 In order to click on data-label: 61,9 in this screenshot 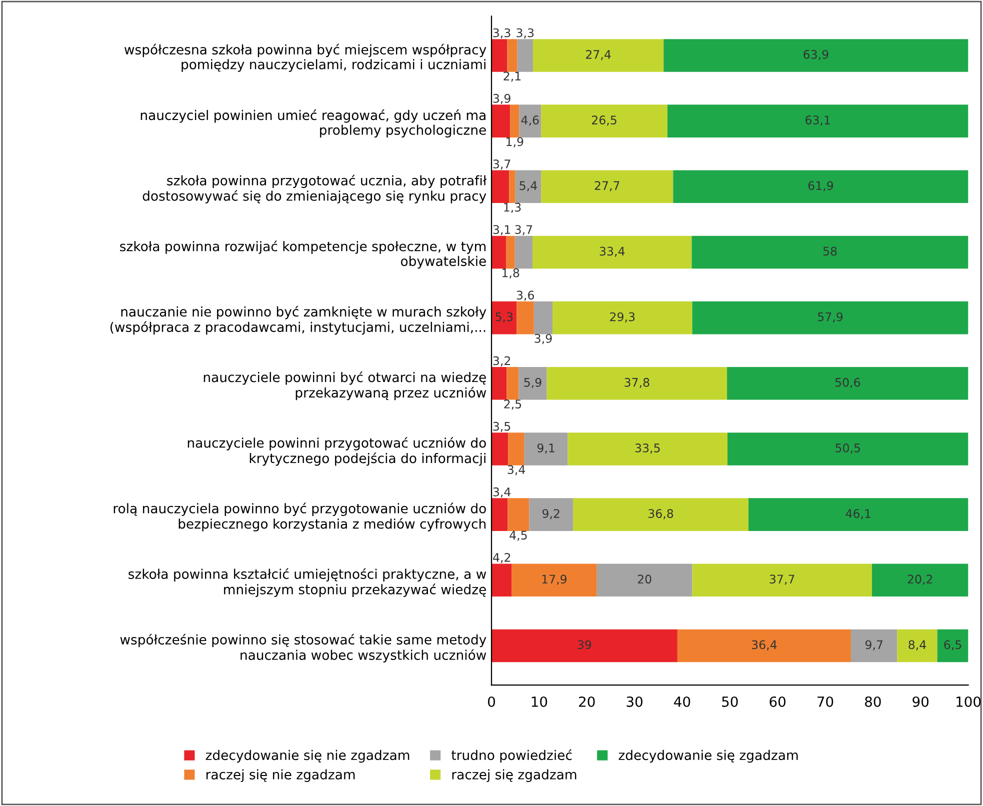, I will do `click(821, 186)`.